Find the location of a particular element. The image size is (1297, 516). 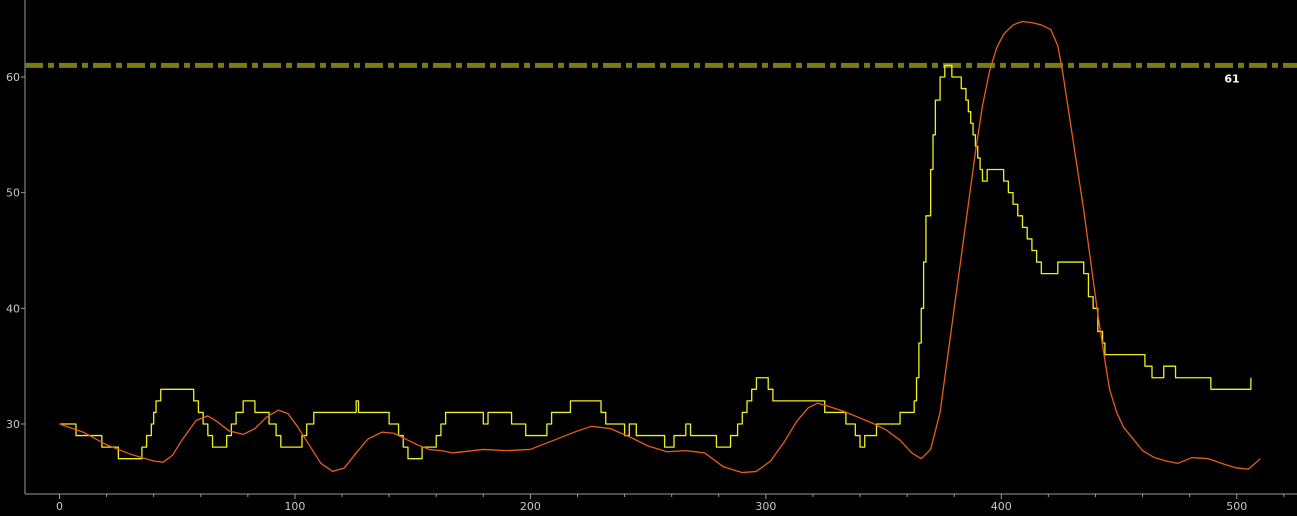

y-tick-label: 30 is located at coordinates (13, 424).